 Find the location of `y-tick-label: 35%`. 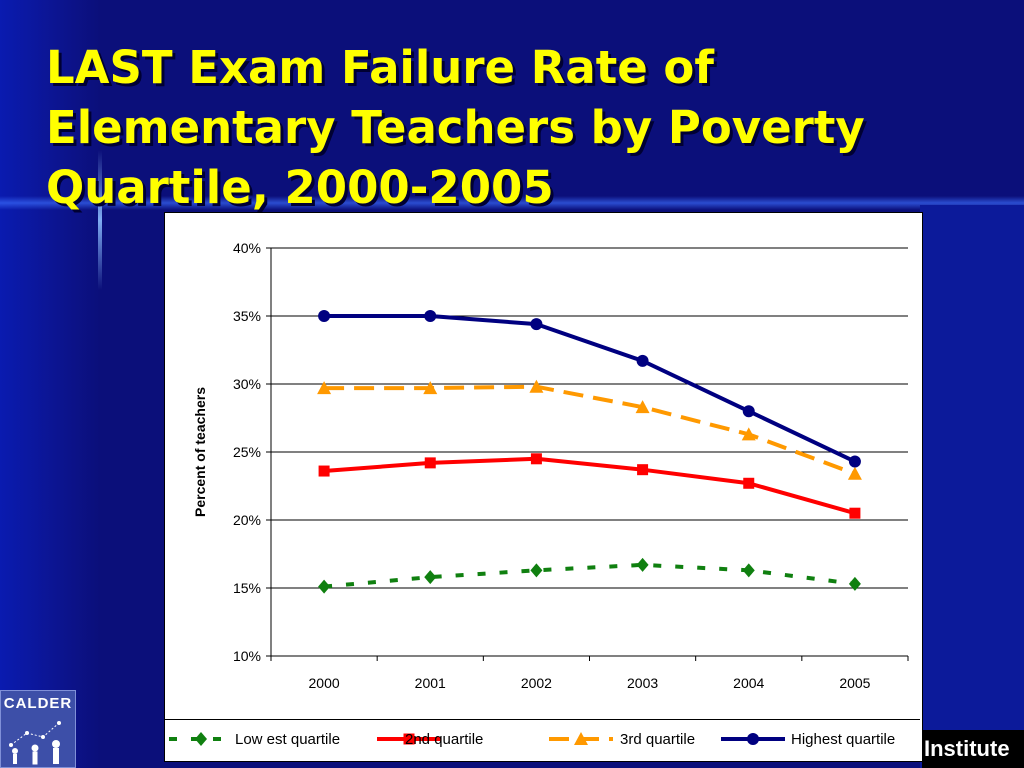

y-tick-label: 35% is located at coordinates (247, 316).